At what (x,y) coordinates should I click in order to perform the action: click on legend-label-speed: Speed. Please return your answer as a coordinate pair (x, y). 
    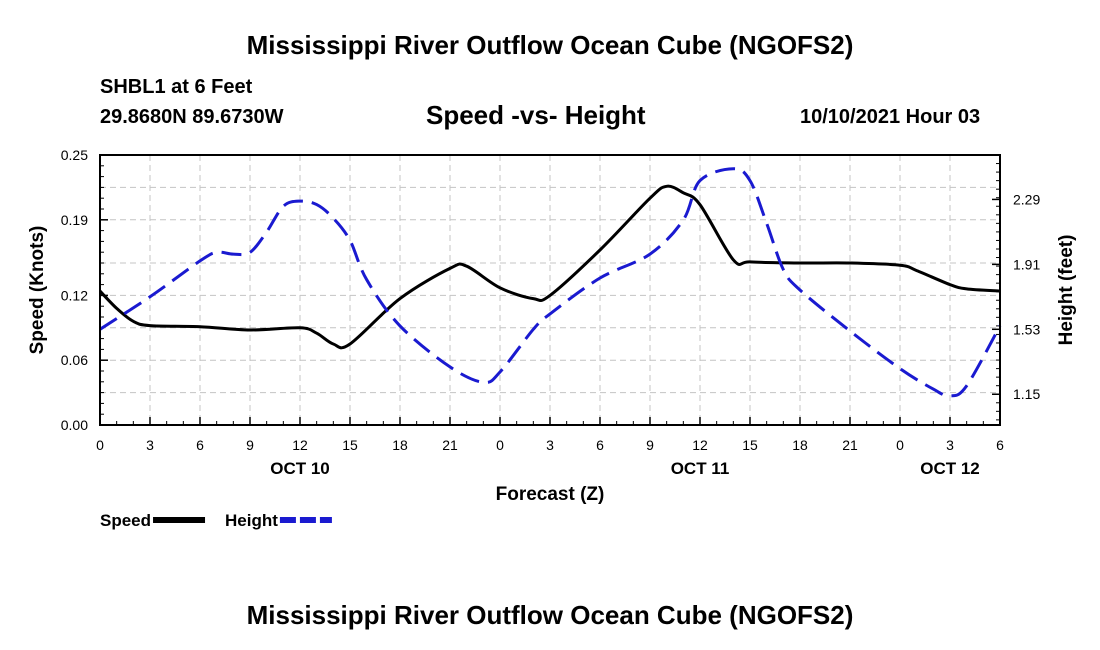
    Looking at the image, I should click on (125, 520).